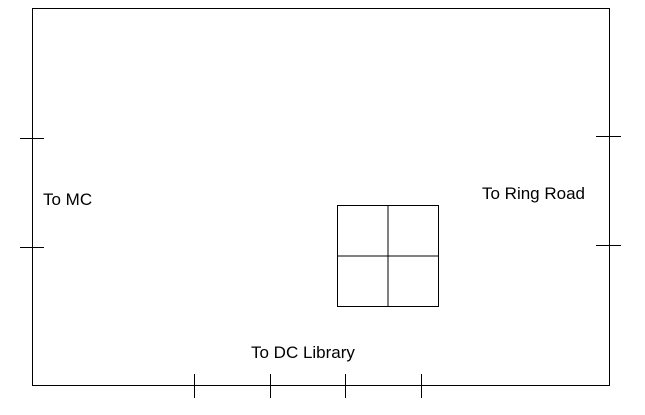 This screenshot has width=645, height=415. What do you see at coordinates (68, 199) in the screenshot?
I see `west-exit-label: To MC` at bounding box center [68, 199].